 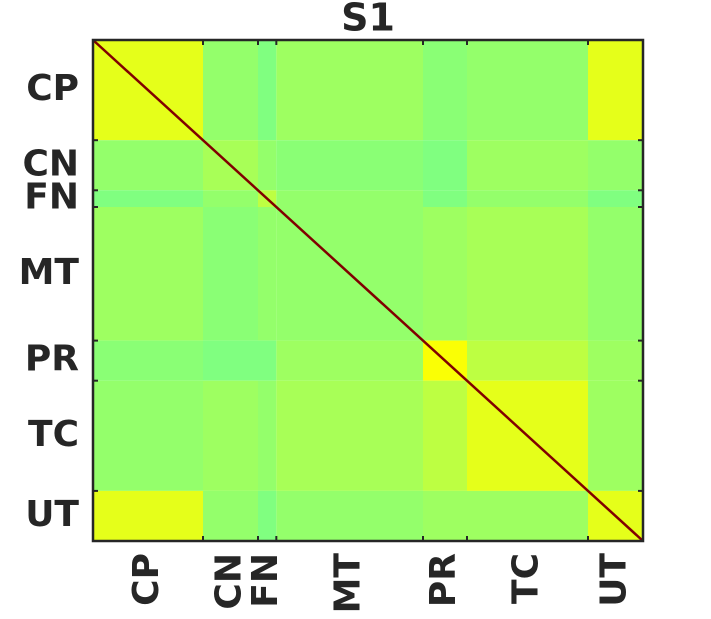 What do you see at coordinates (614, 580) in the screenshot?
I see `x-tick-label: UT` at bounding box center [614, 580].